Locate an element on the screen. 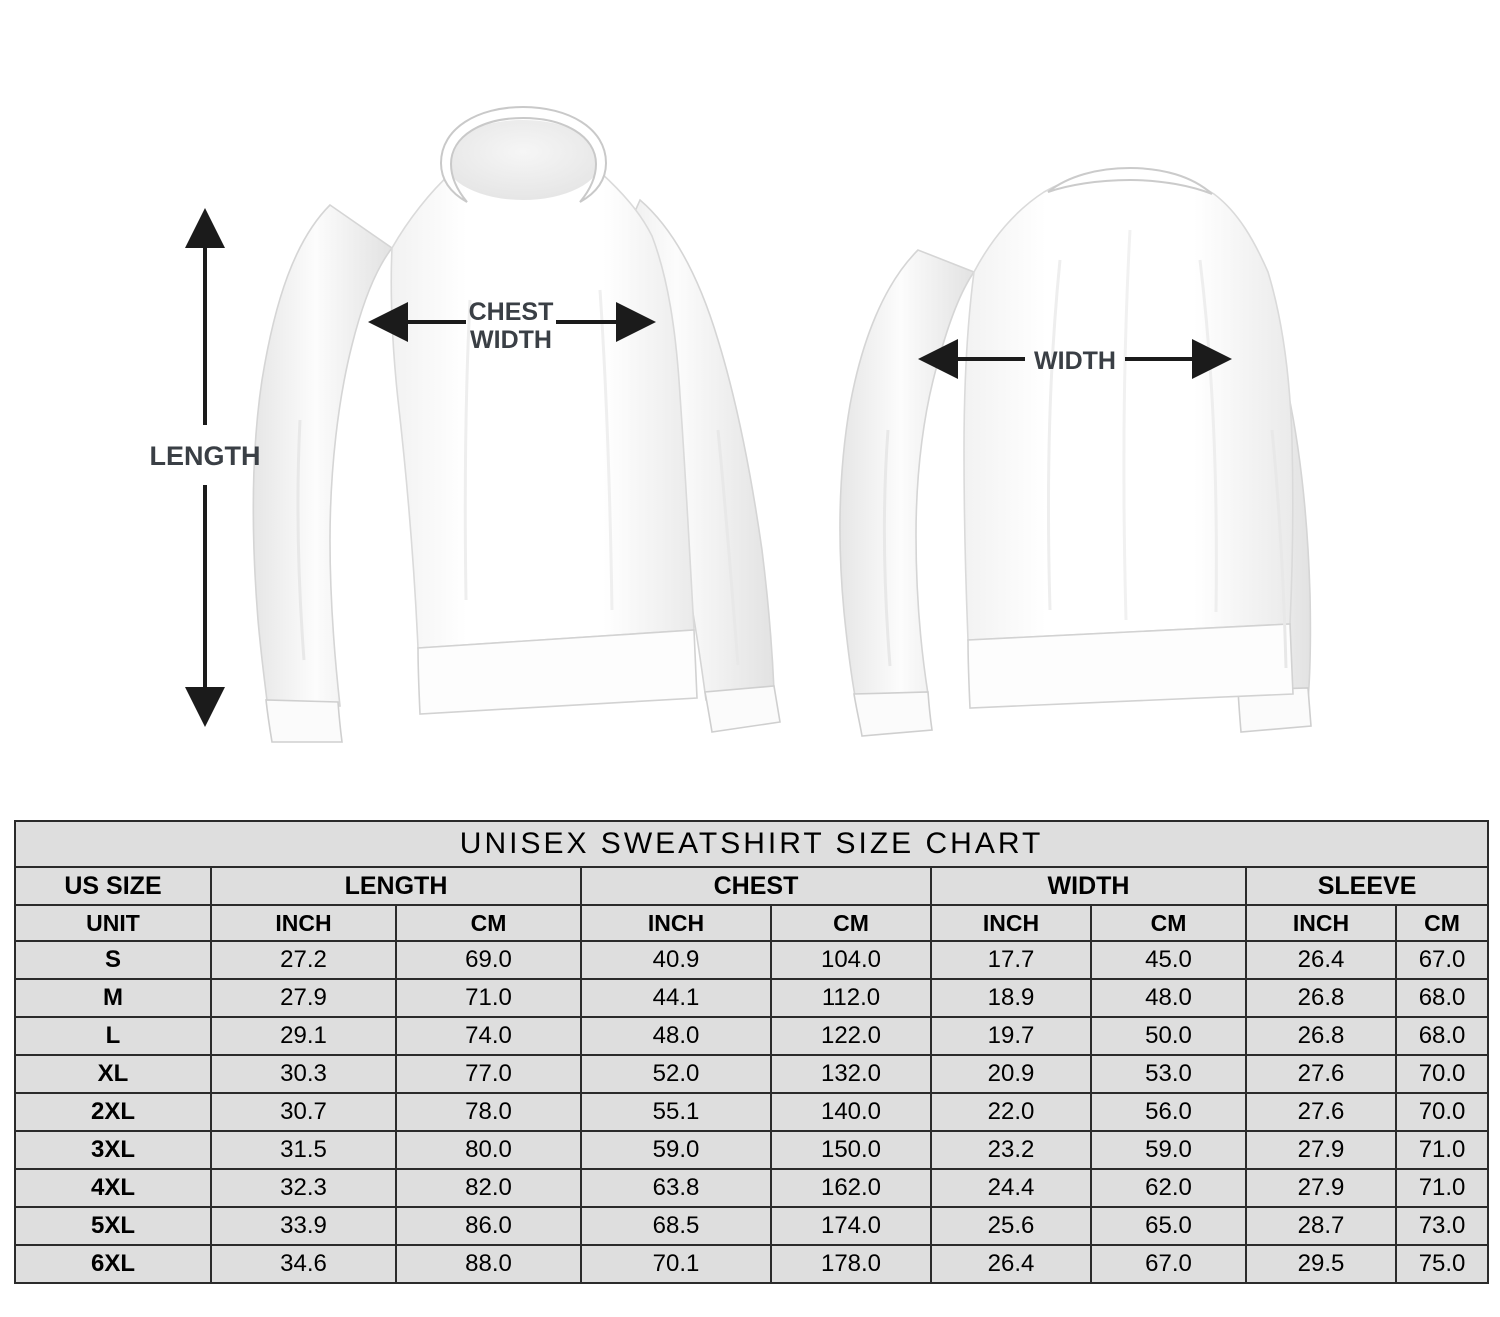 This screenshot has width=1500, height=1317. cell-length-inch: 27.2 is located at coordinates (303, 960).